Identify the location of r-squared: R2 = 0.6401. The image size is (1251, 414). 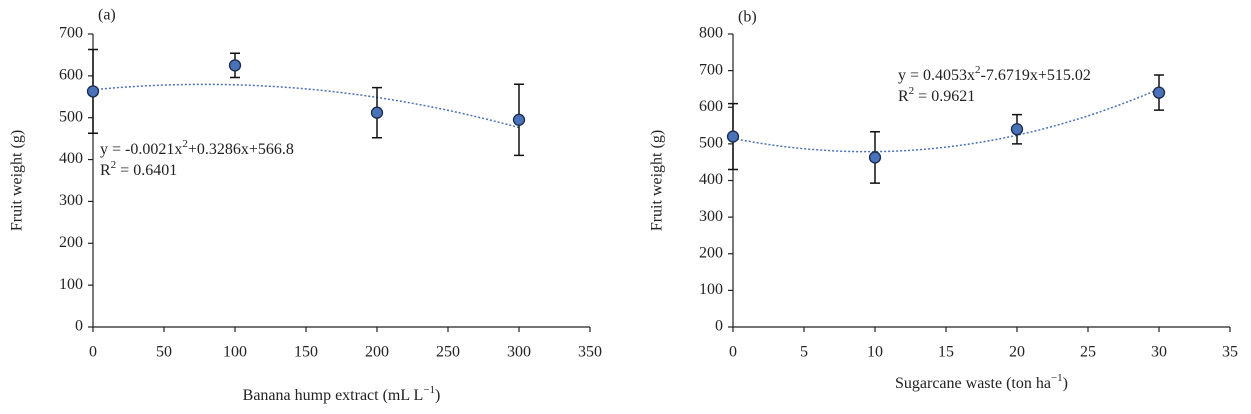
(138, 169).